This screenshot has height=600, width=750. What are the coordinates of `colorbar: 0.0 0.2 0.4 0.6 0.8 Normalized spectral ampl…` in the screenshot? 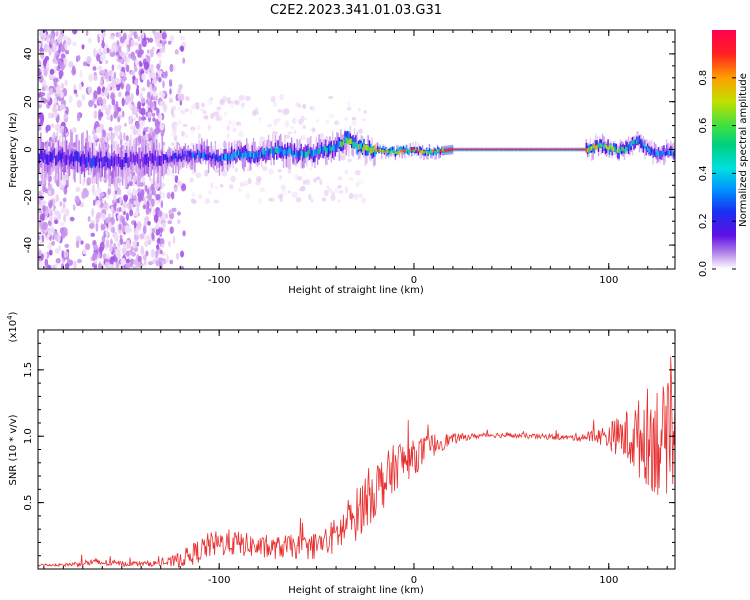 It's located at (723, 153).